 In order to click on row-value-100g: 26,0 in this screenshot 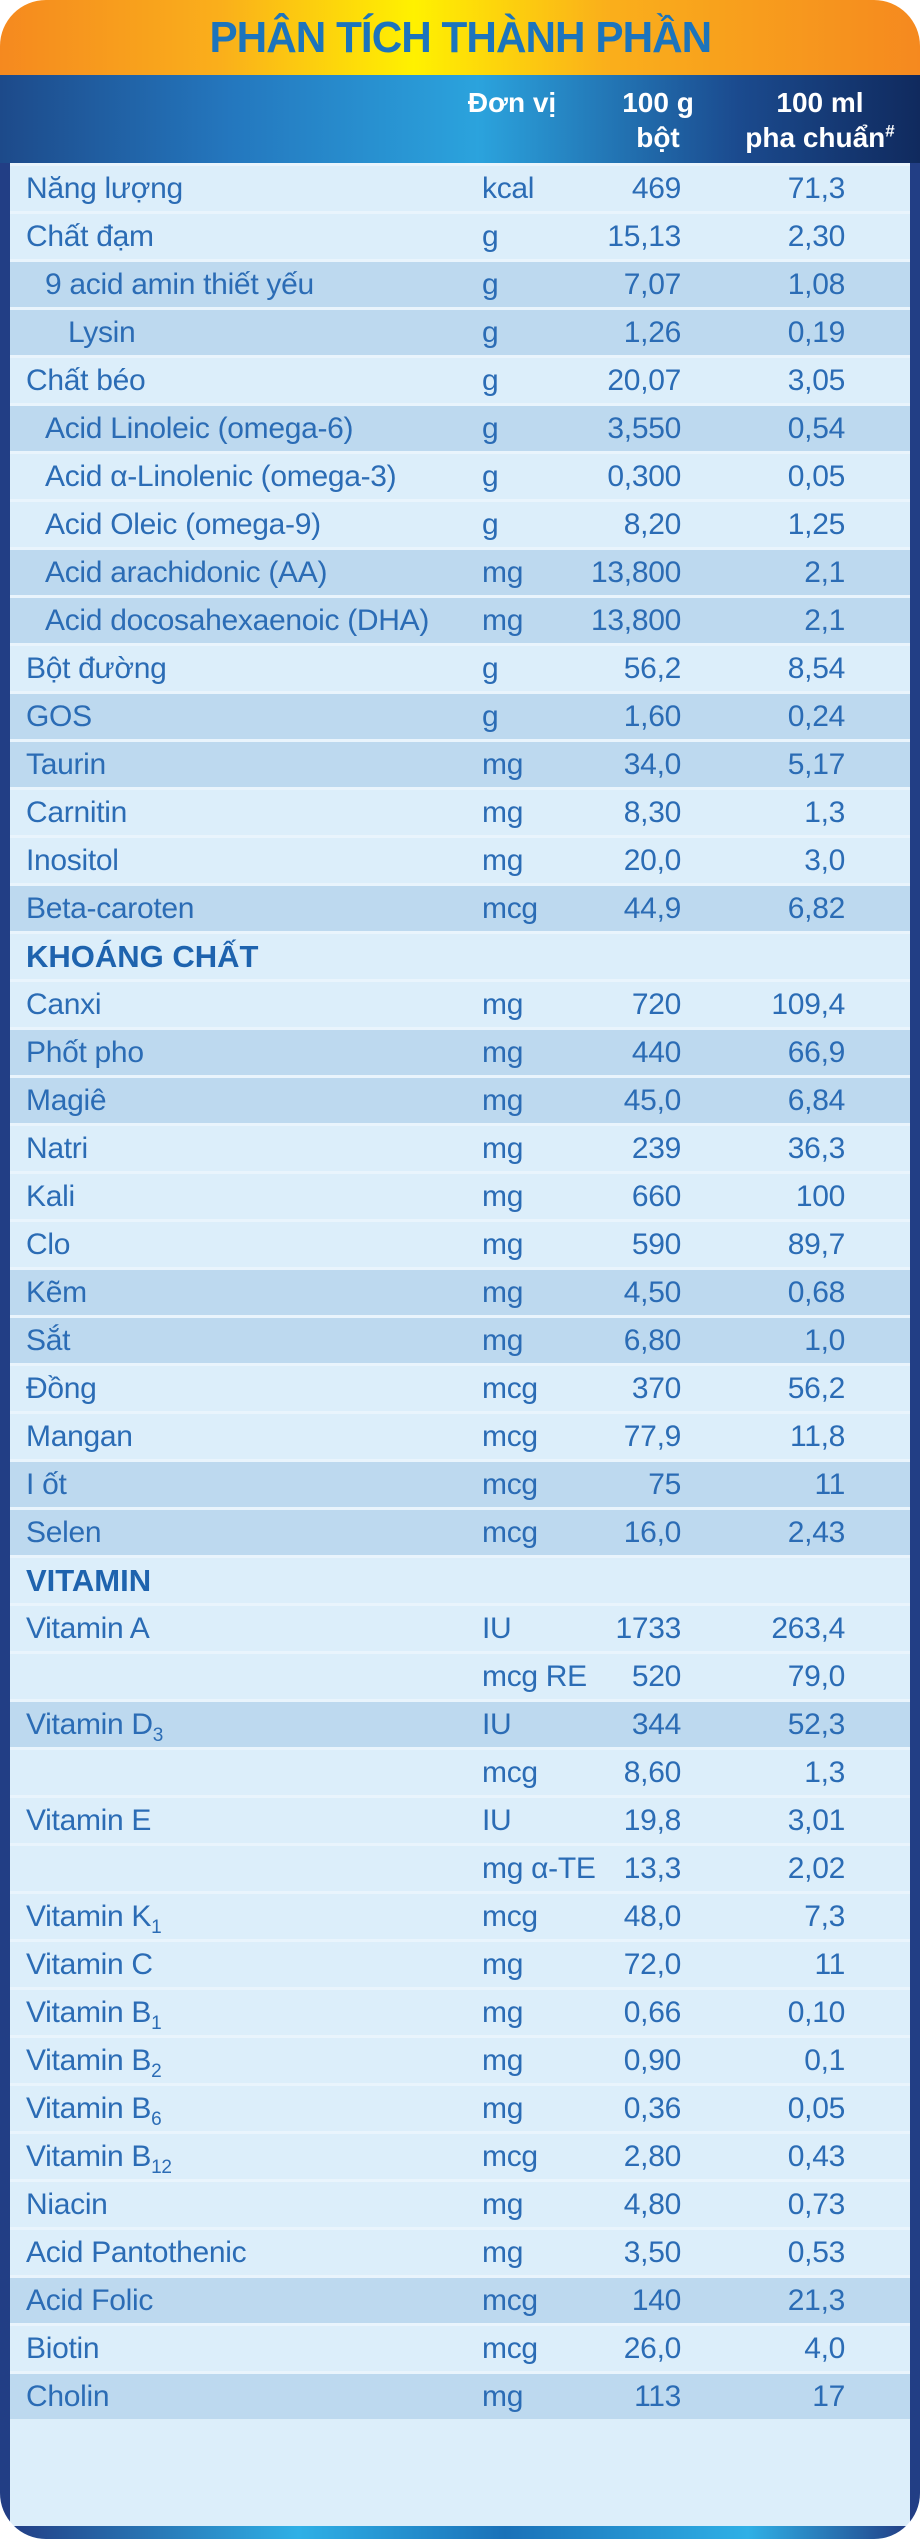, I will do `click(652, 2348)`.